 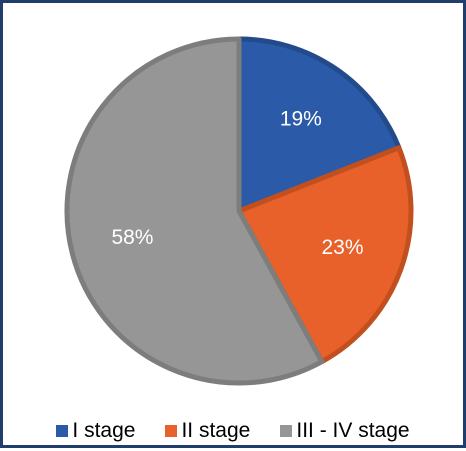 I want to click on legend-label-2: II stage, so click(x=216, y=430).